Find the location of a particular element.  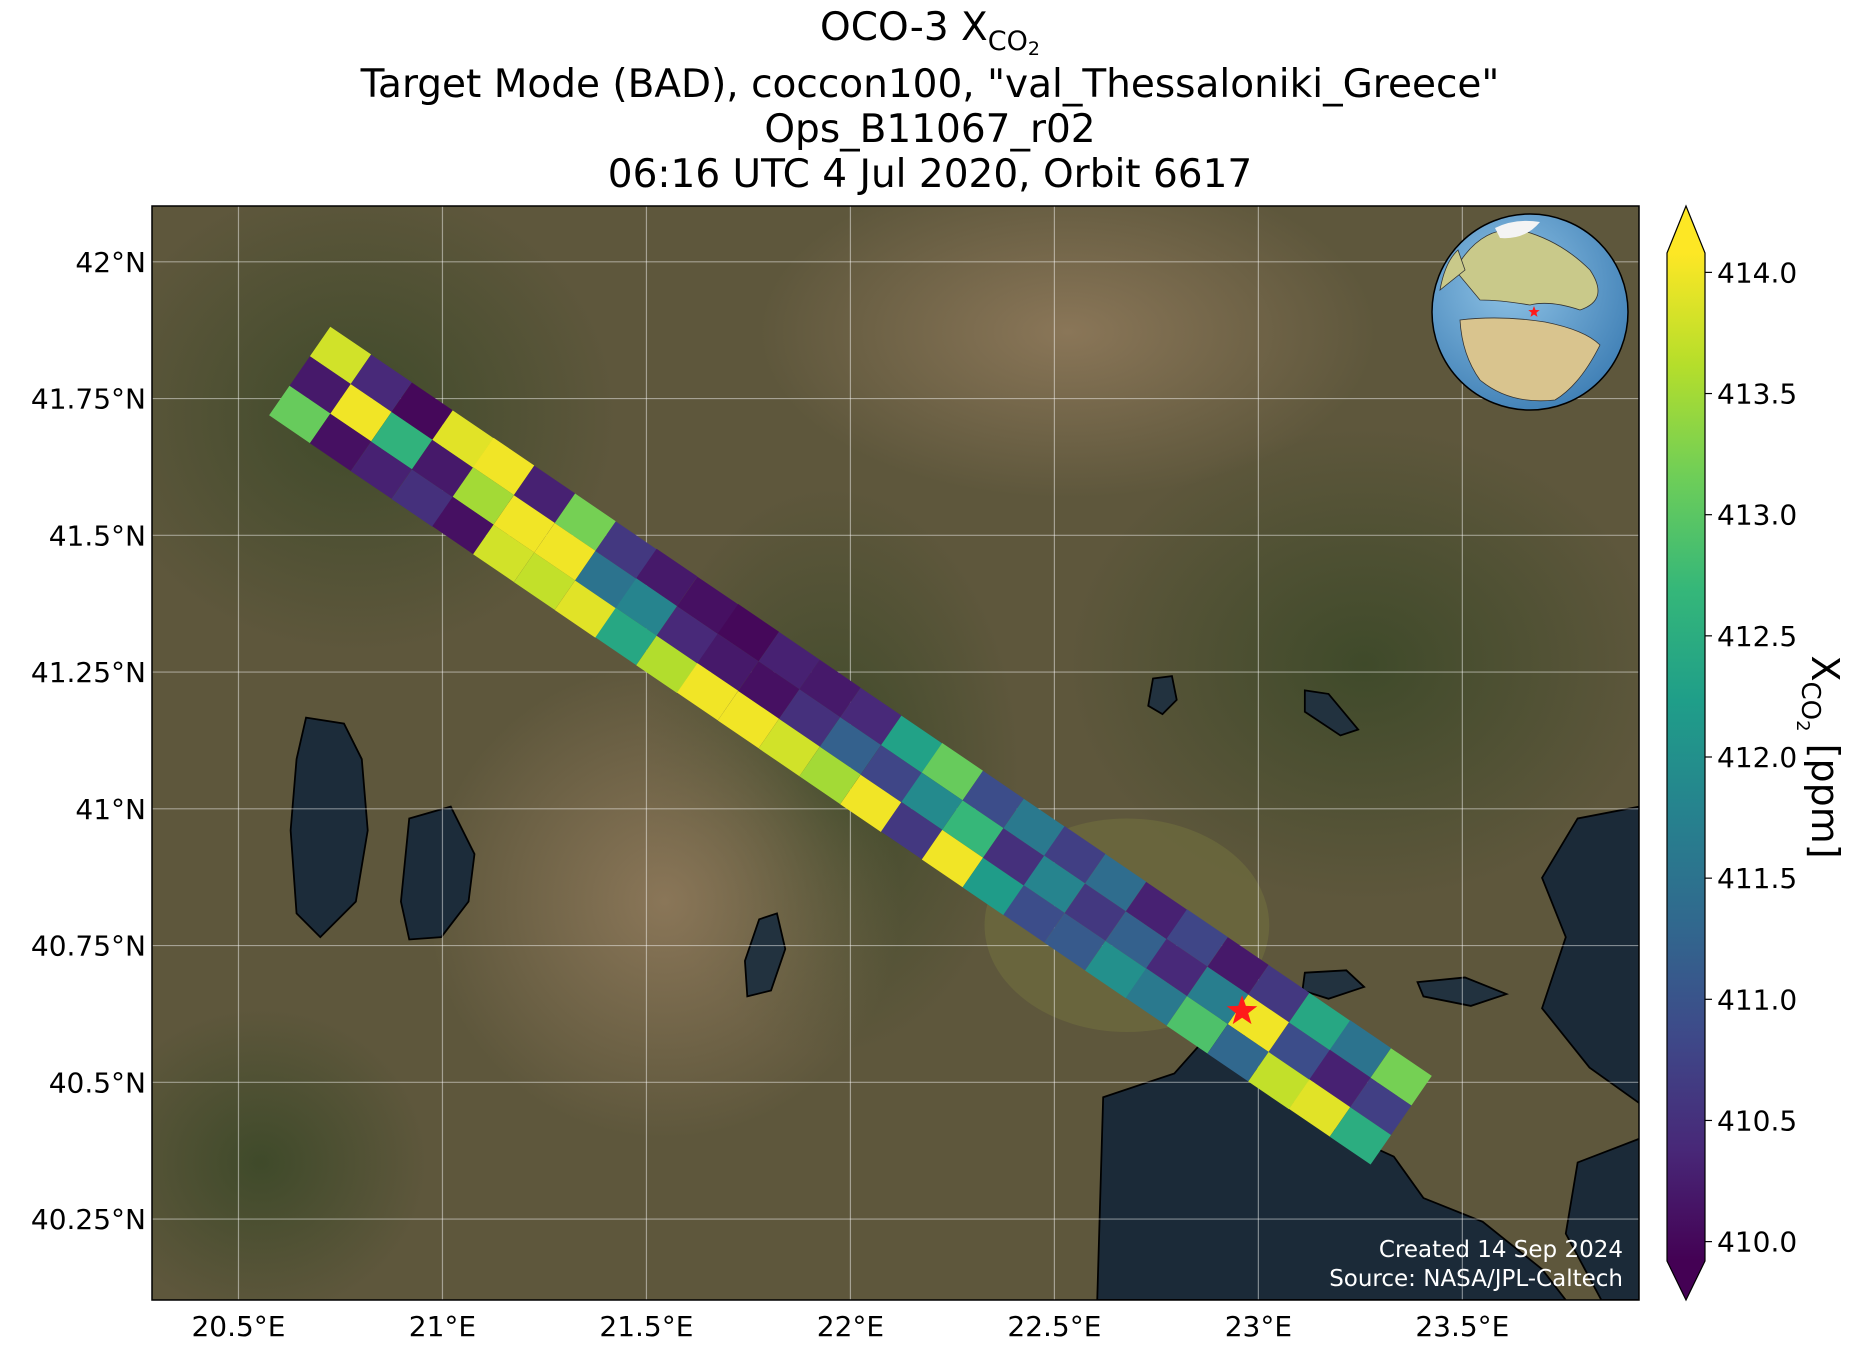

y-tick-label: 40.5°N is located at coordinates (97, 1082).